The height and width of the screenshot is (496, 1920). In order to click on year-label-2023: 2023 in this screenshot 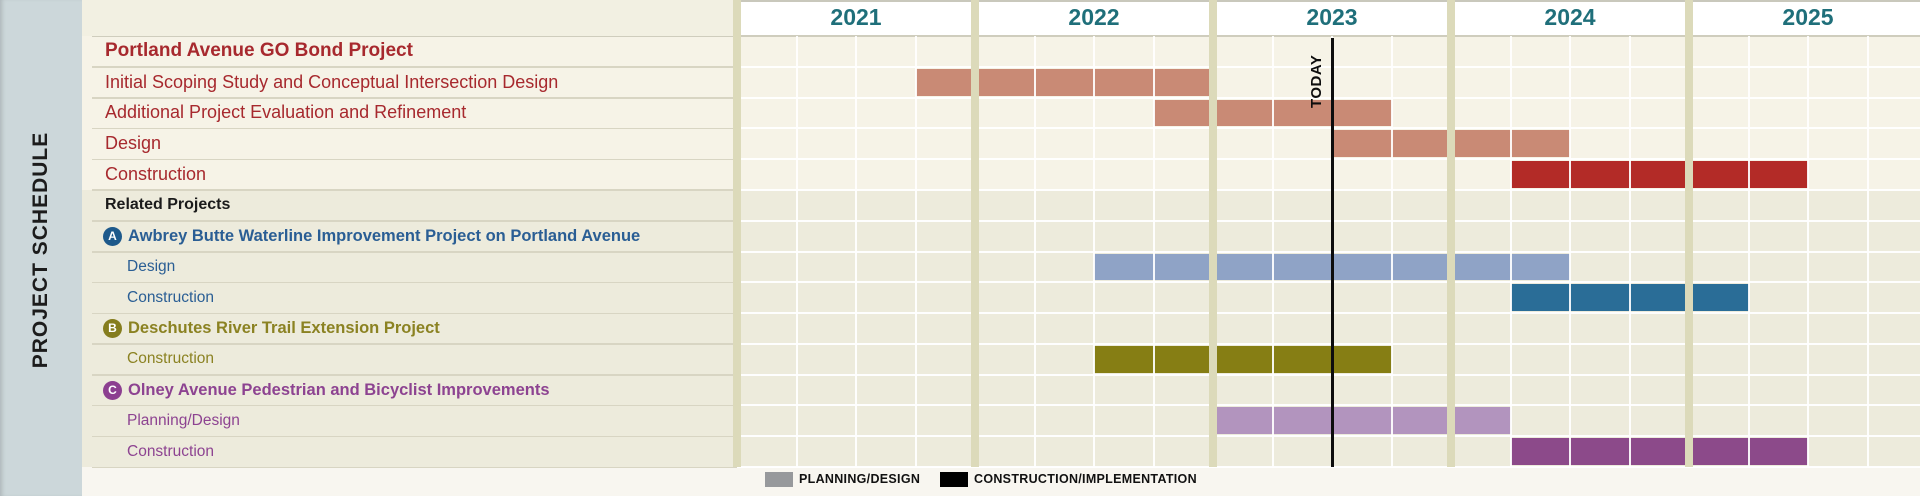, I will do `click(1332, 17)`.